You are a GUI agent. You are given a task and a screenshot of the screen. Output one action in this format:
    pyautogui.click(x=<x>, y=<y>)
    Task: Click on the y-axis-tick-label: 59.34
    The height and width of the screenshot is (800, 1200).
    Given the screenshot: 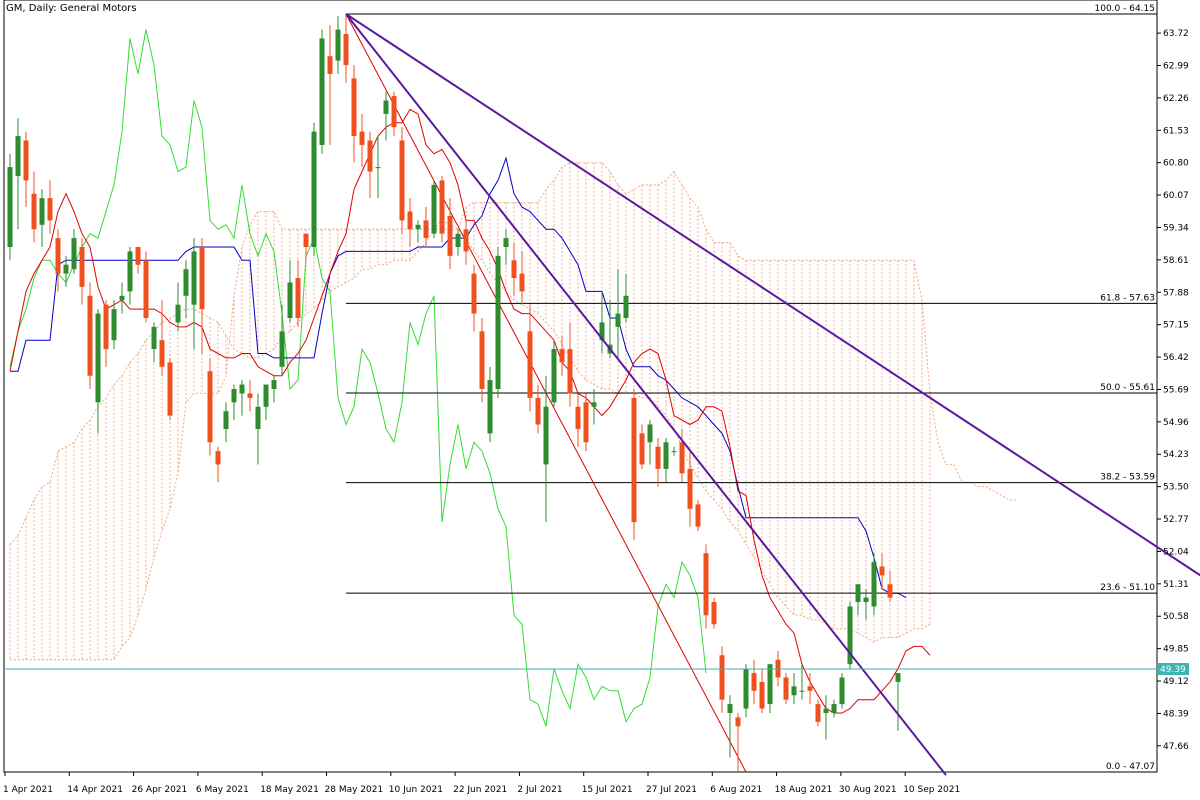 What is the action you would take?
    pyautogui.click(x=1176, y=228)
    